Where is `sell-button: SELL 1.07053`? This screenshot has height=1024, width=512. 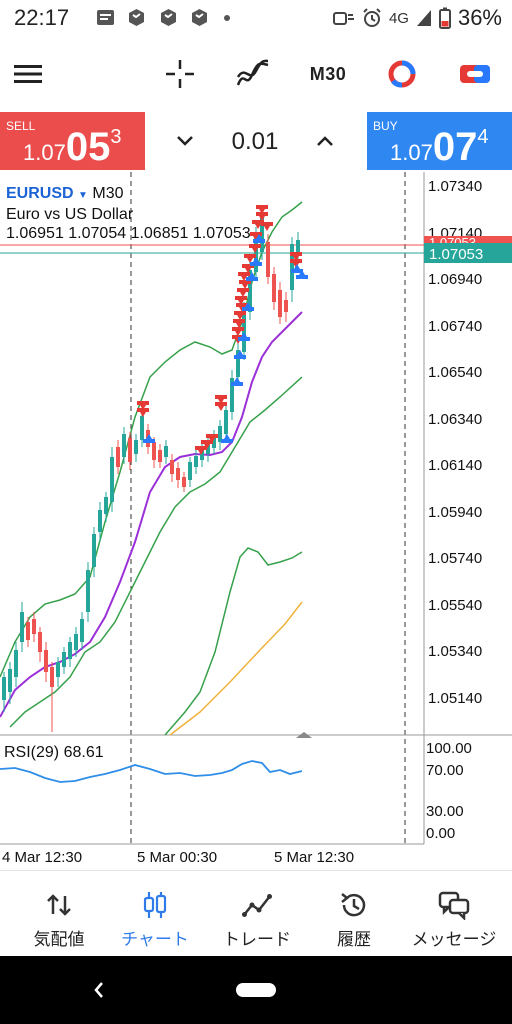 sell-button: SELL 1.07053 is located at coordinates (72, 141).